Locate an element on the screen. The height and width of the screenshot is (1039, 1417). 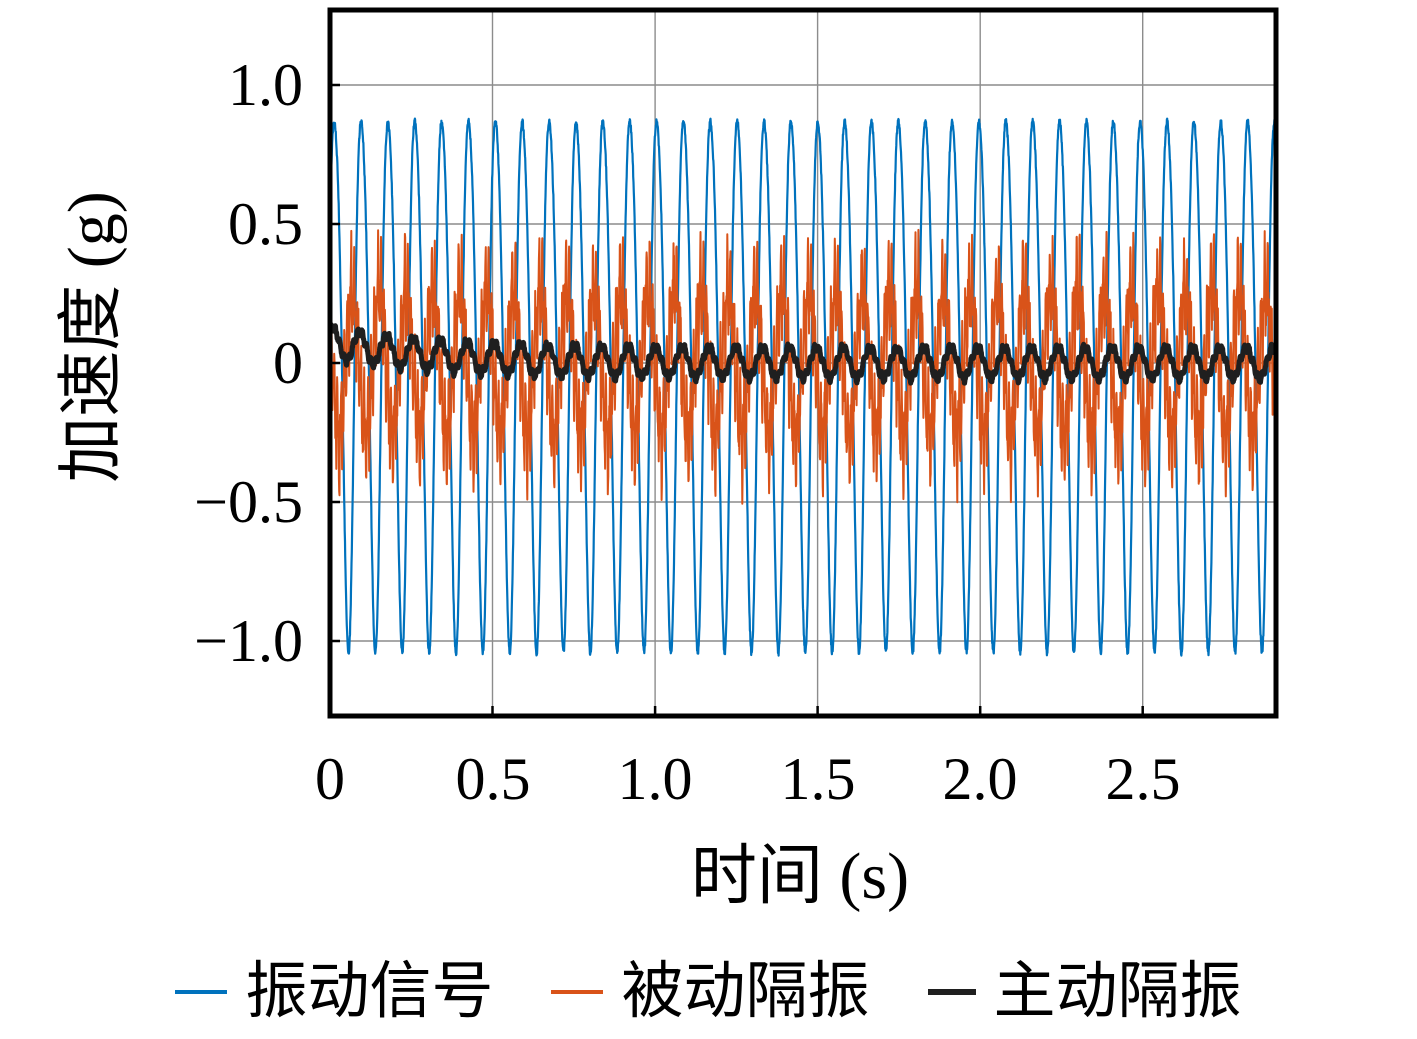
legend-item-active-isolation: 主动隔振 is located at coordinates (1084, 992).